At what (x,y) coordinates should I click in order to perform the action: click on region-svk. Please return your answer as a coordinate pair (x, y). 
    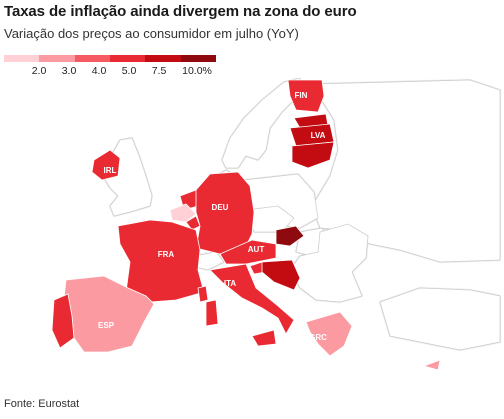
    Looking at the image, I should click on (290, 236).